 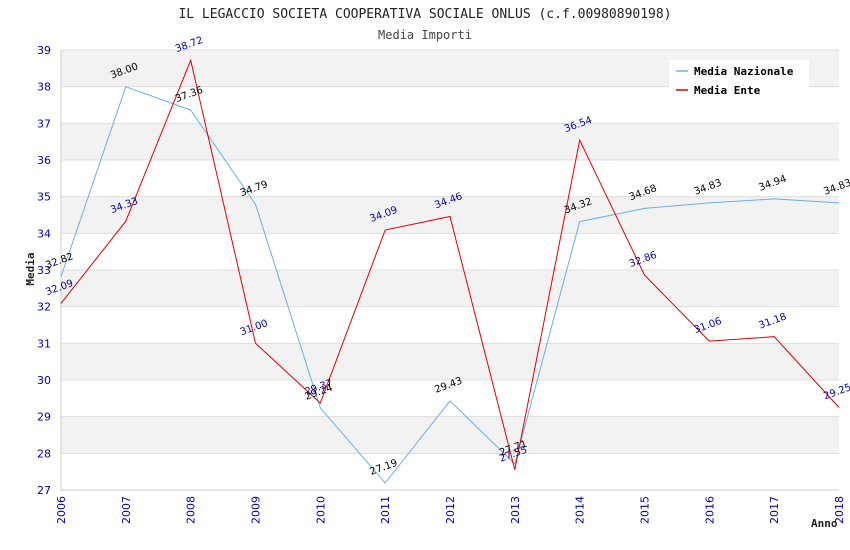 I want to click on x-tick-label: 2014, so click(x=580, y=510).